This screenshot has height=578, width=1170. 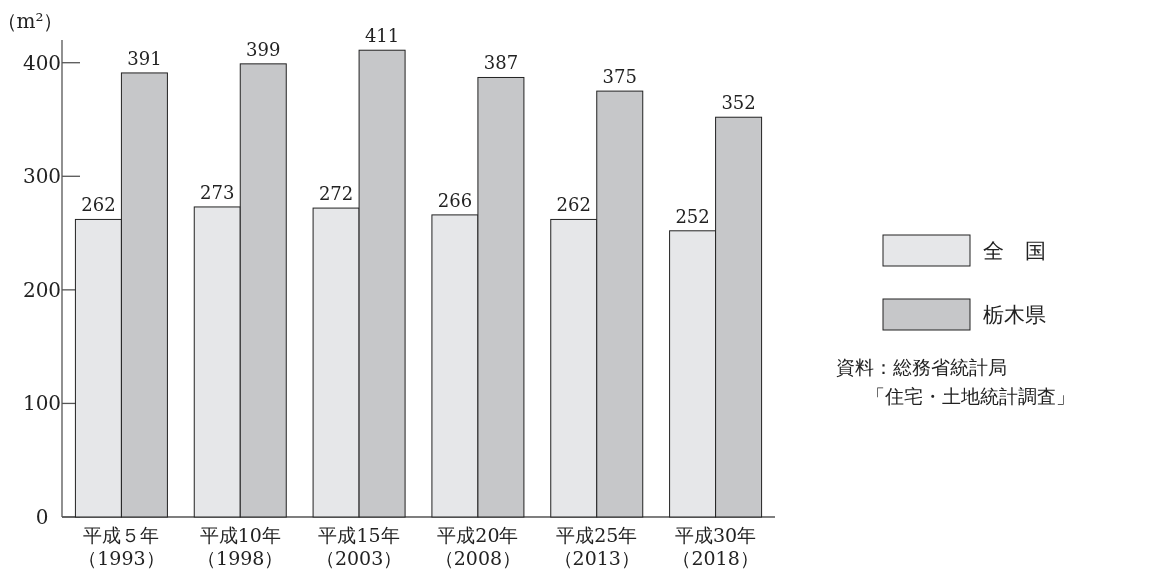 I want to click on data-label: 252, so click(x=692, y=216).